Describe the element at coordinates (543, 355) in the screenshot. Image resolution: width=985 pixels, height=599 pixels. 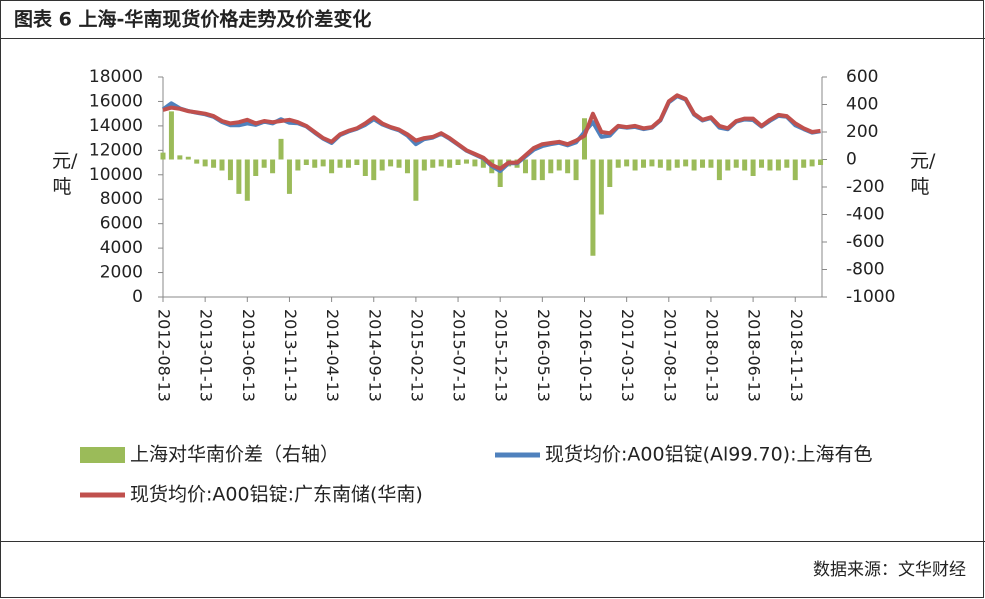
I see `x-tick-label: 2016-05-13` at that location.